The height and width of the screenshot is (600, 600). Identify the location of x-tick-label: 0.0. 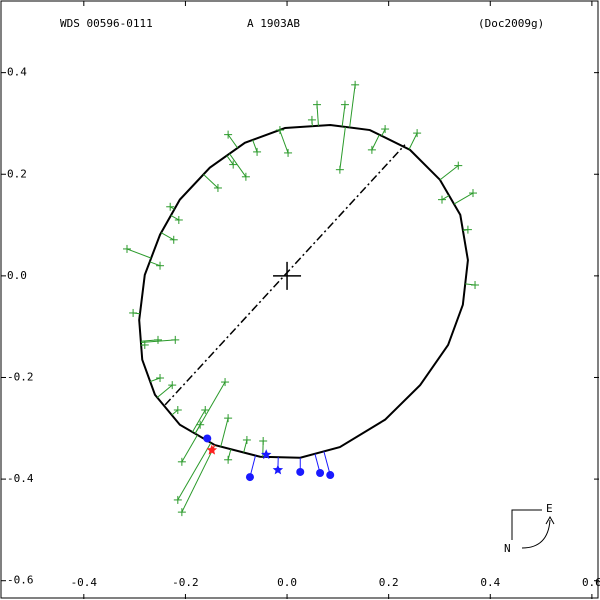
(287, 582).